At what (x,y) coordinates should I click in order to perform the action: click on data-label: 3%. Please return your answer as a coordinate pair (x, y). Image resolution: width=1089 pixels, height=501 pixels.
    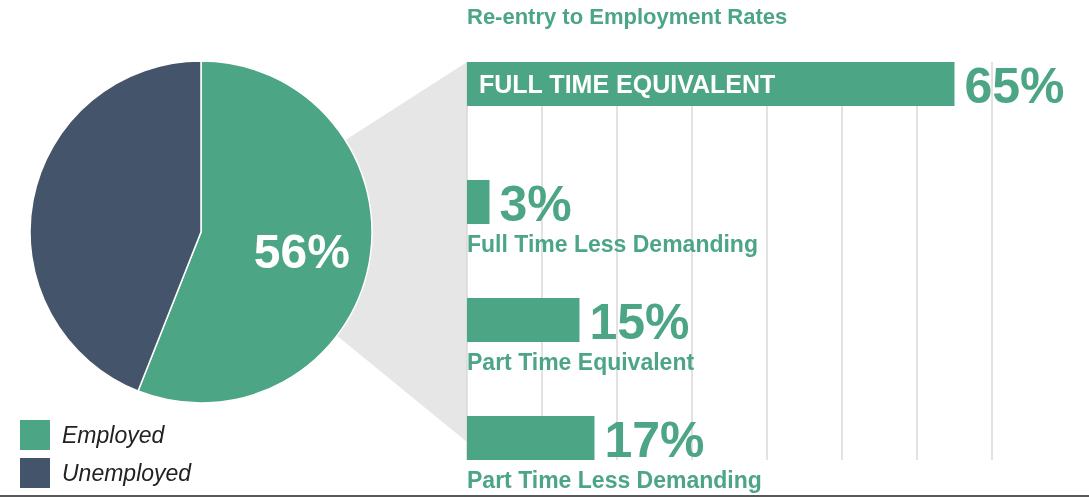
    Looking at the image, I should click on (535, 204).